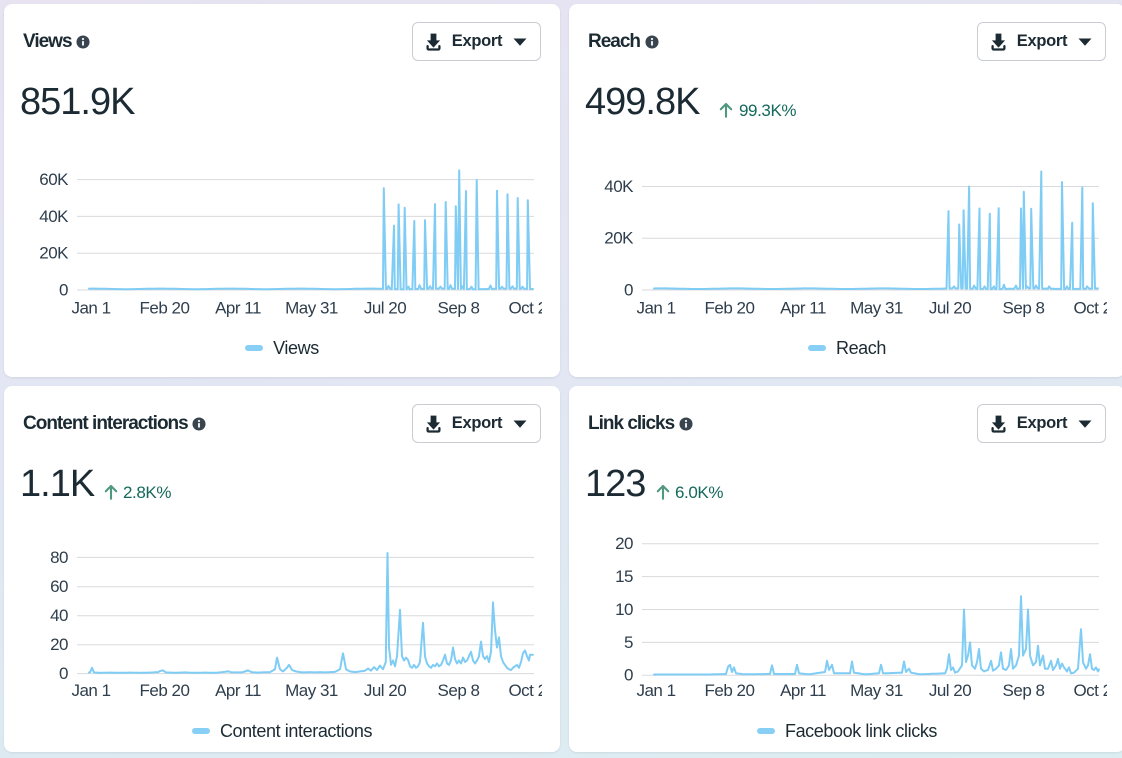 The image size is (1122, 758). I want to click on svg-text: 5, so click(628, 642).